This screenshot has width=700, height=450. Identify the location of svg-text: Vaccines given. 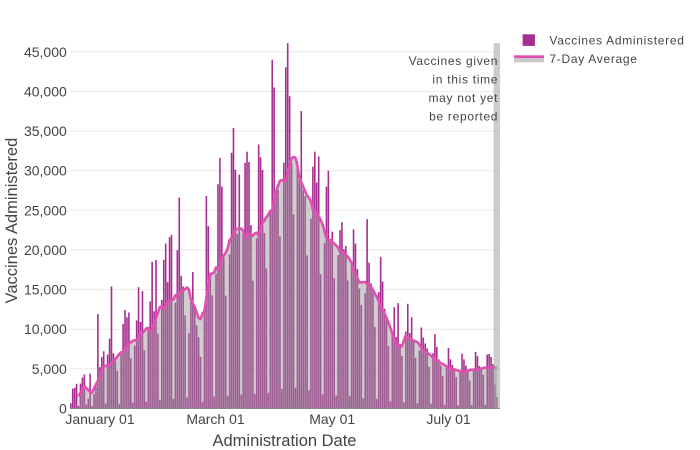
(454, 61).